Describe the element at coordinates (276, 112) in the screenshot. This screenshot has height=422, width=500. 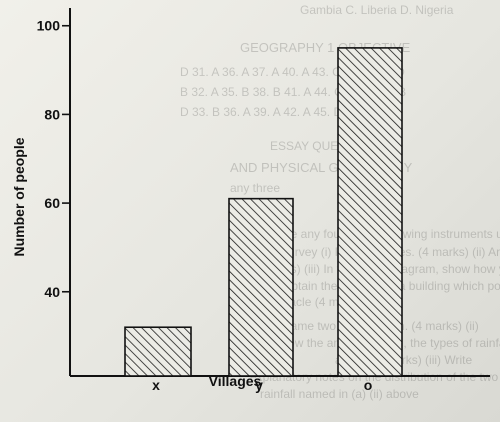
I see `bleed-through-line: D 33. B 36. A 39. A 42. A 45. D 48. A` at that location.